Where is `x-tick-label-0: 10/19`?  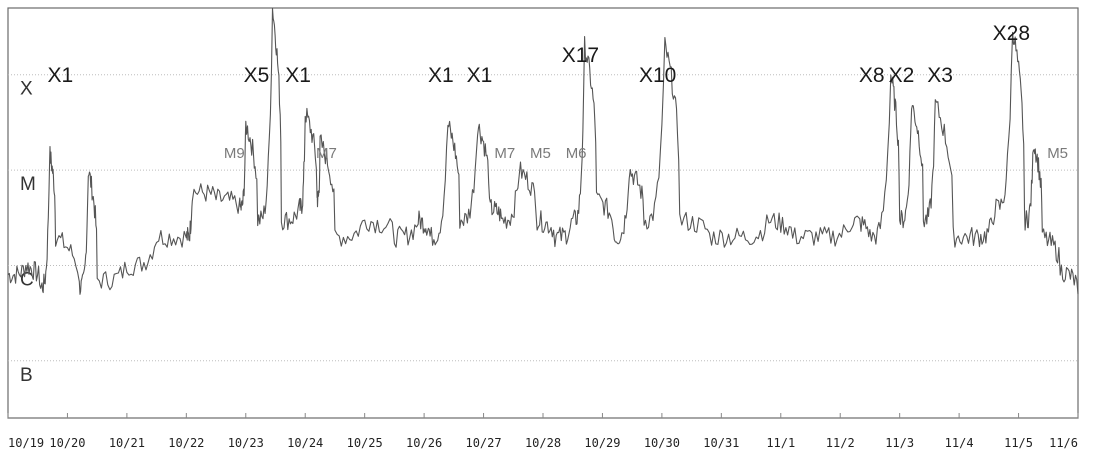 x-tick-label-0: 10/19 is located at coordinates (26, 443).